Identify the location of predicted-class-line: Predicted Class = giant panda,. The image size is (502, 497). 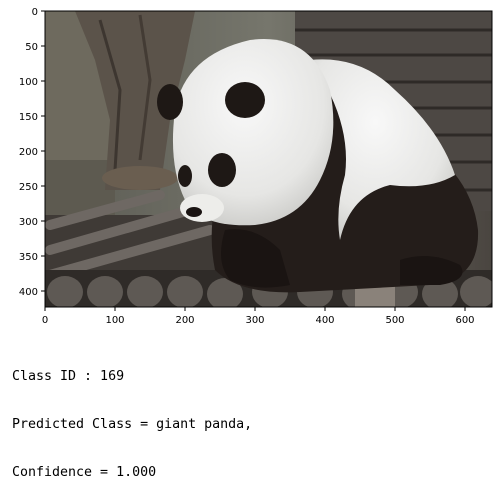
(132, 424).